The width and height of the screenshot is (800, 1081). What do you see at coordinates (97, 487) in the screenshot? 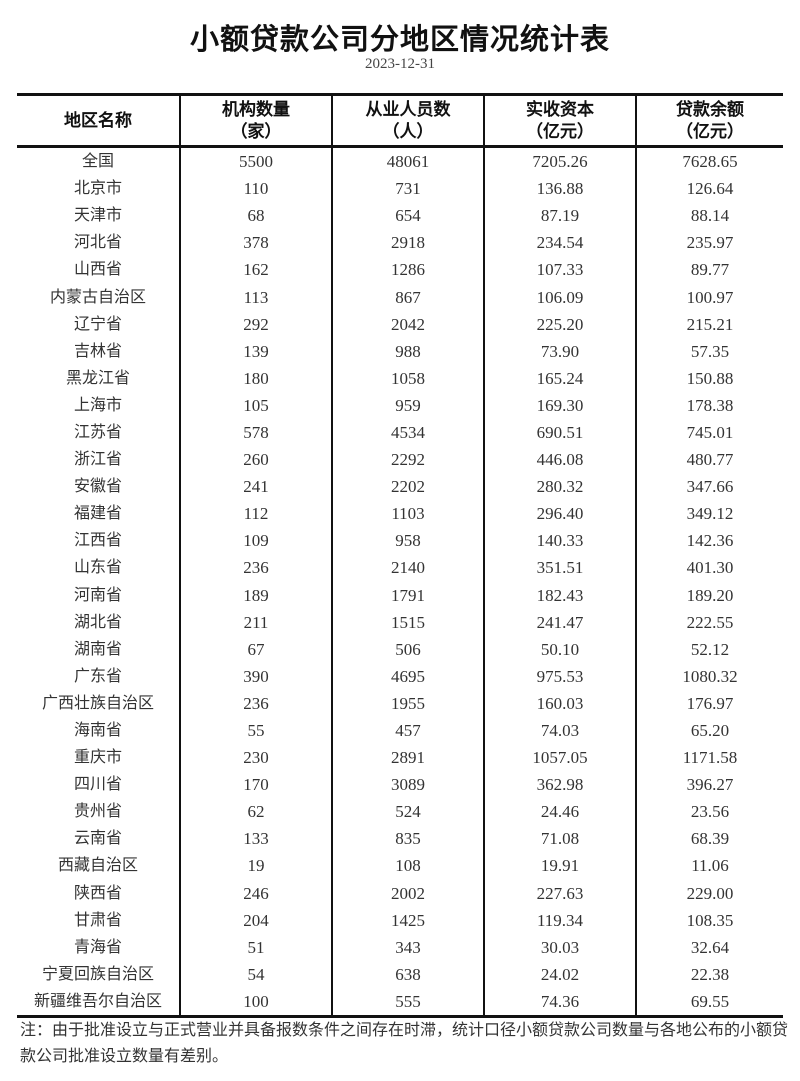
I see `cell-region-name: 安徽省` at bounding box center [97, 487].